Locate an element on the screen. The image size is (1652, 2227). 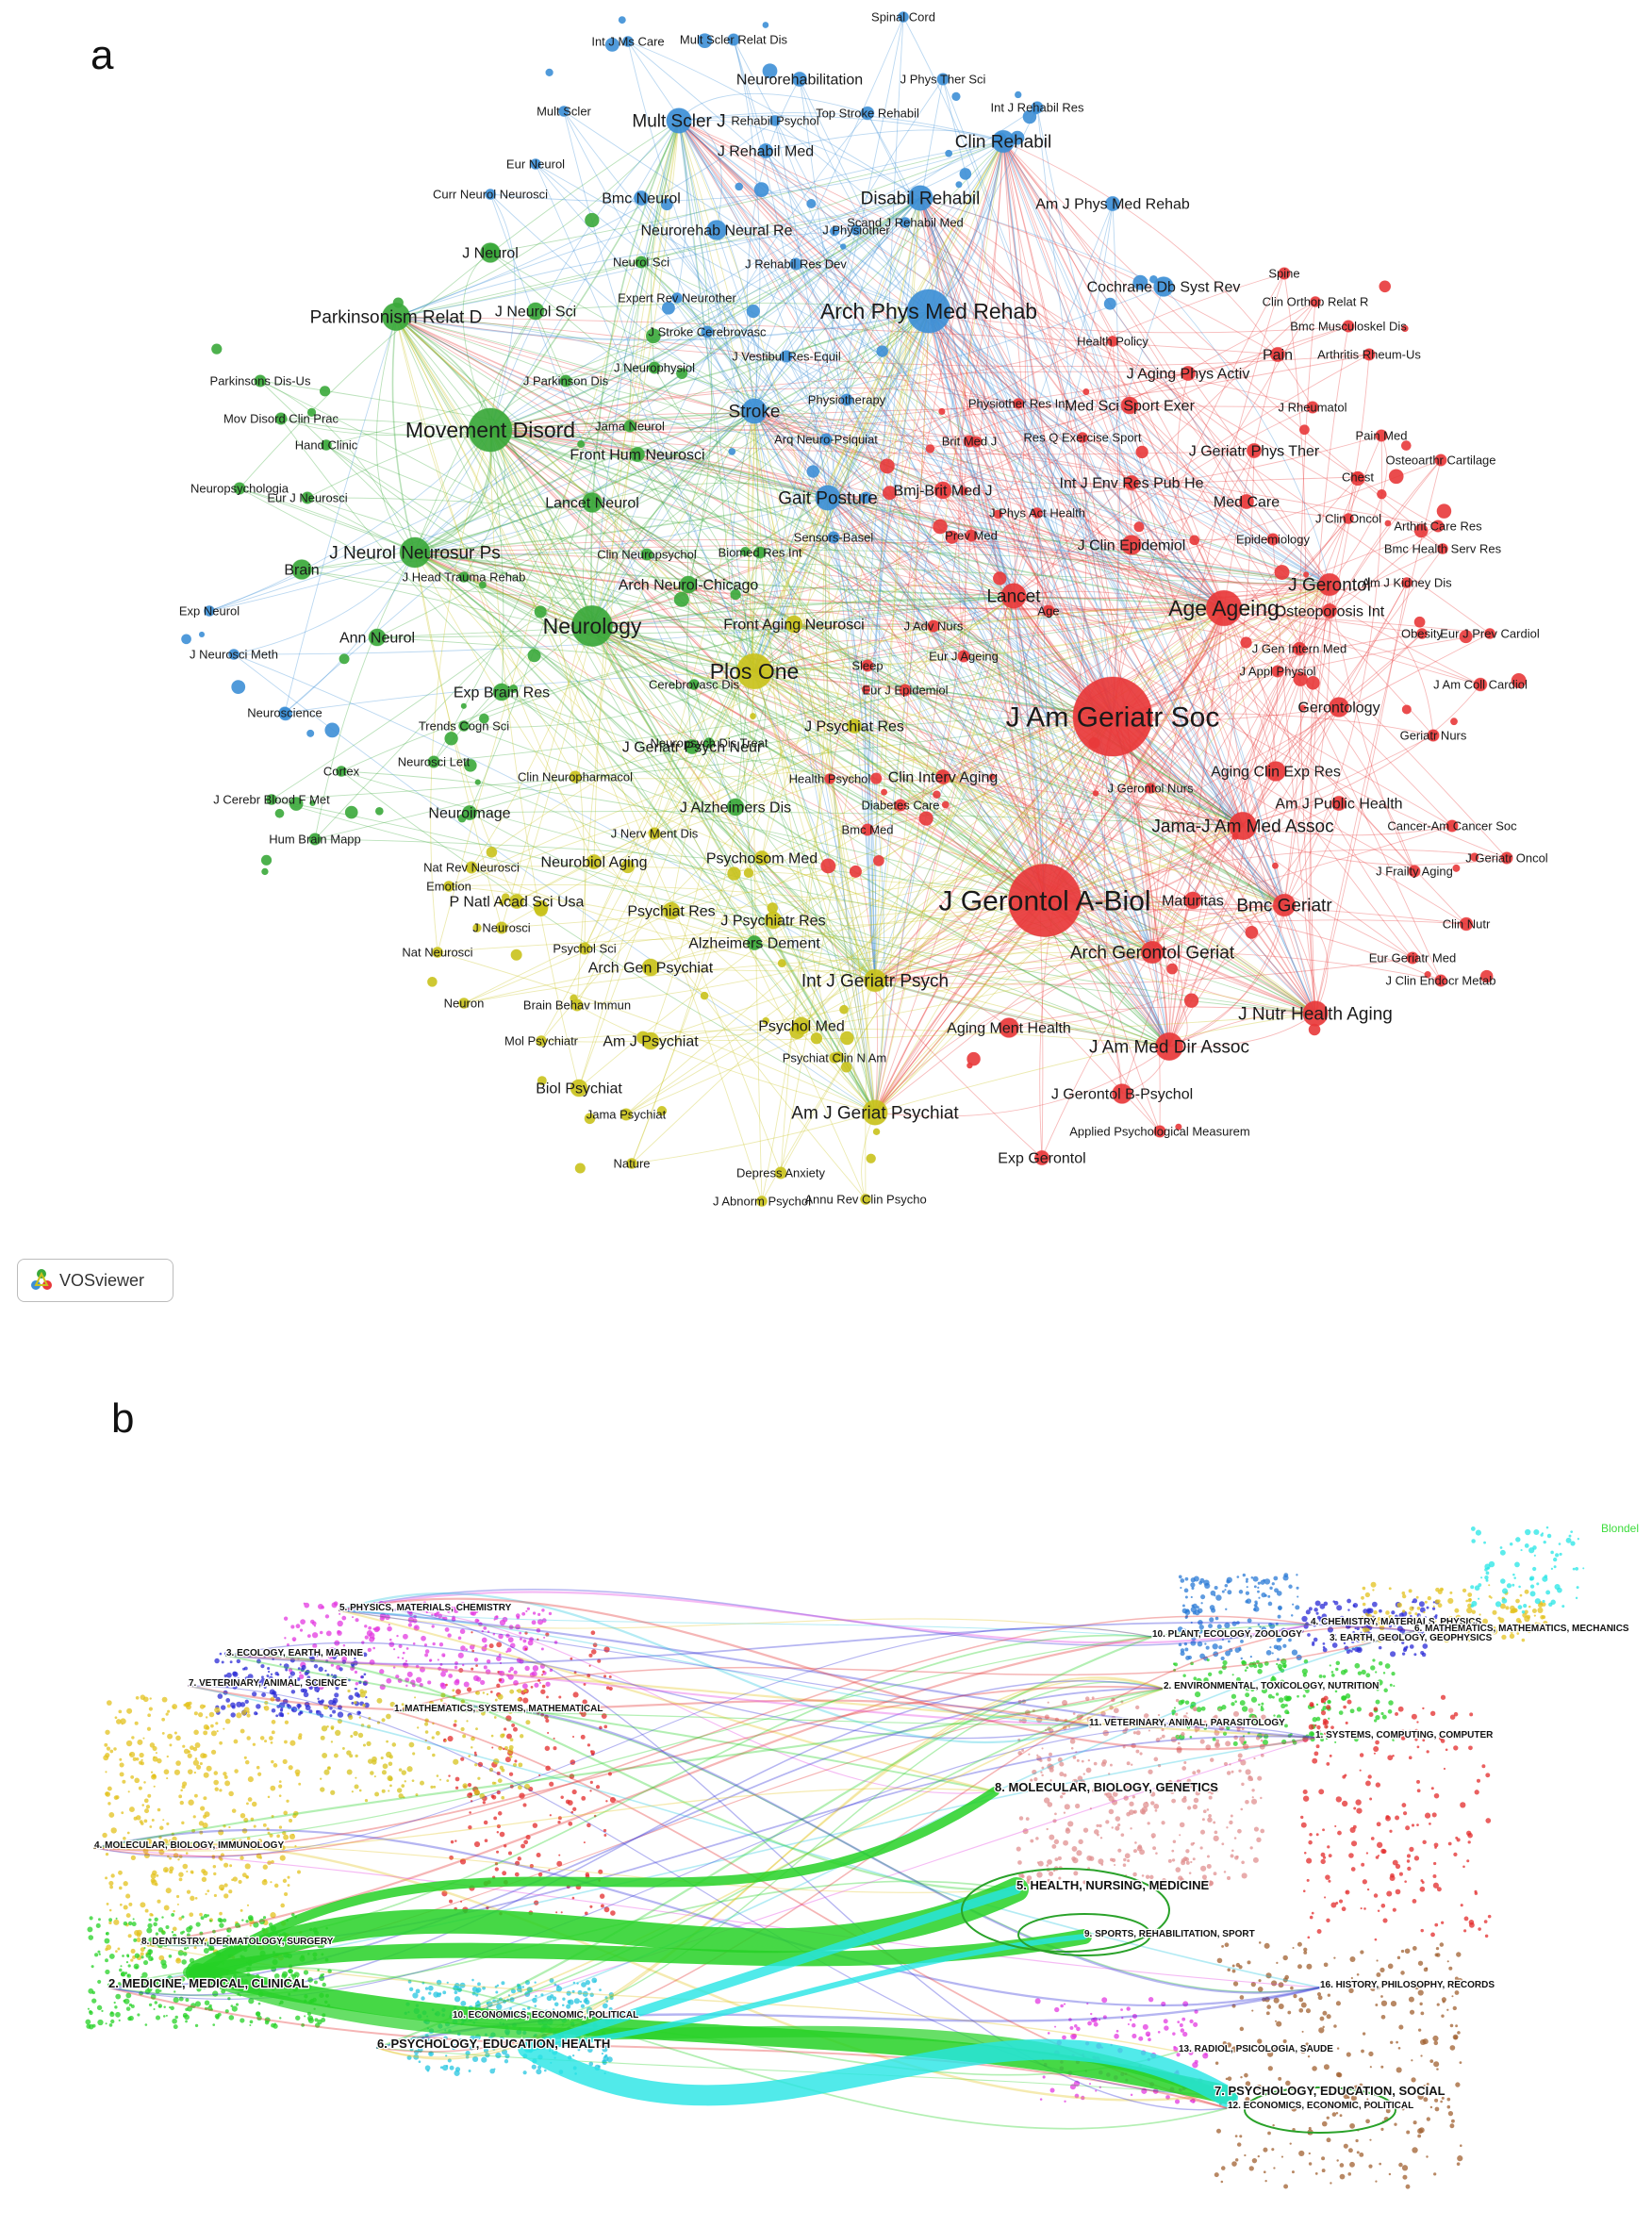
journal-label: J Phys Act Health is located at coordinates (1037, 513).